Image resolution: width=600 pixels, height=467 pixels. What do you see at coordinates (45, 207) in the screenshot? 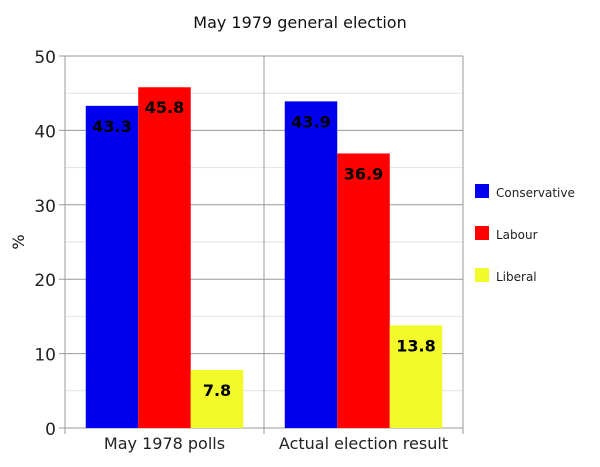
I see `y-tick-label: 30` at bounding box center [45, 207].